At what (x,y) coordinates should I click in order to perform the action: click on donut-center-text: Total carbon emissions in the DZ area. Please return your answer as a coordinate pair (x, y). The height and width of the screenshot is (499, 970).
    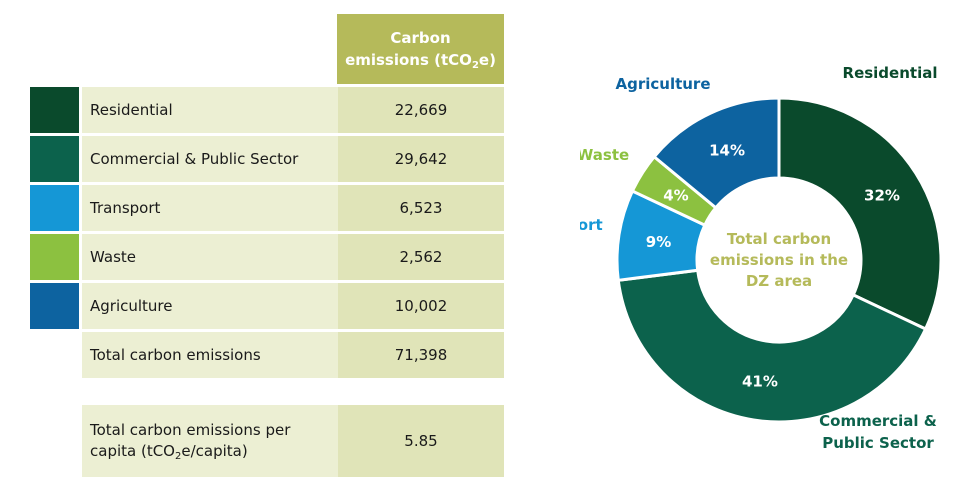
    Looking at the image, I should click on (779, 260).